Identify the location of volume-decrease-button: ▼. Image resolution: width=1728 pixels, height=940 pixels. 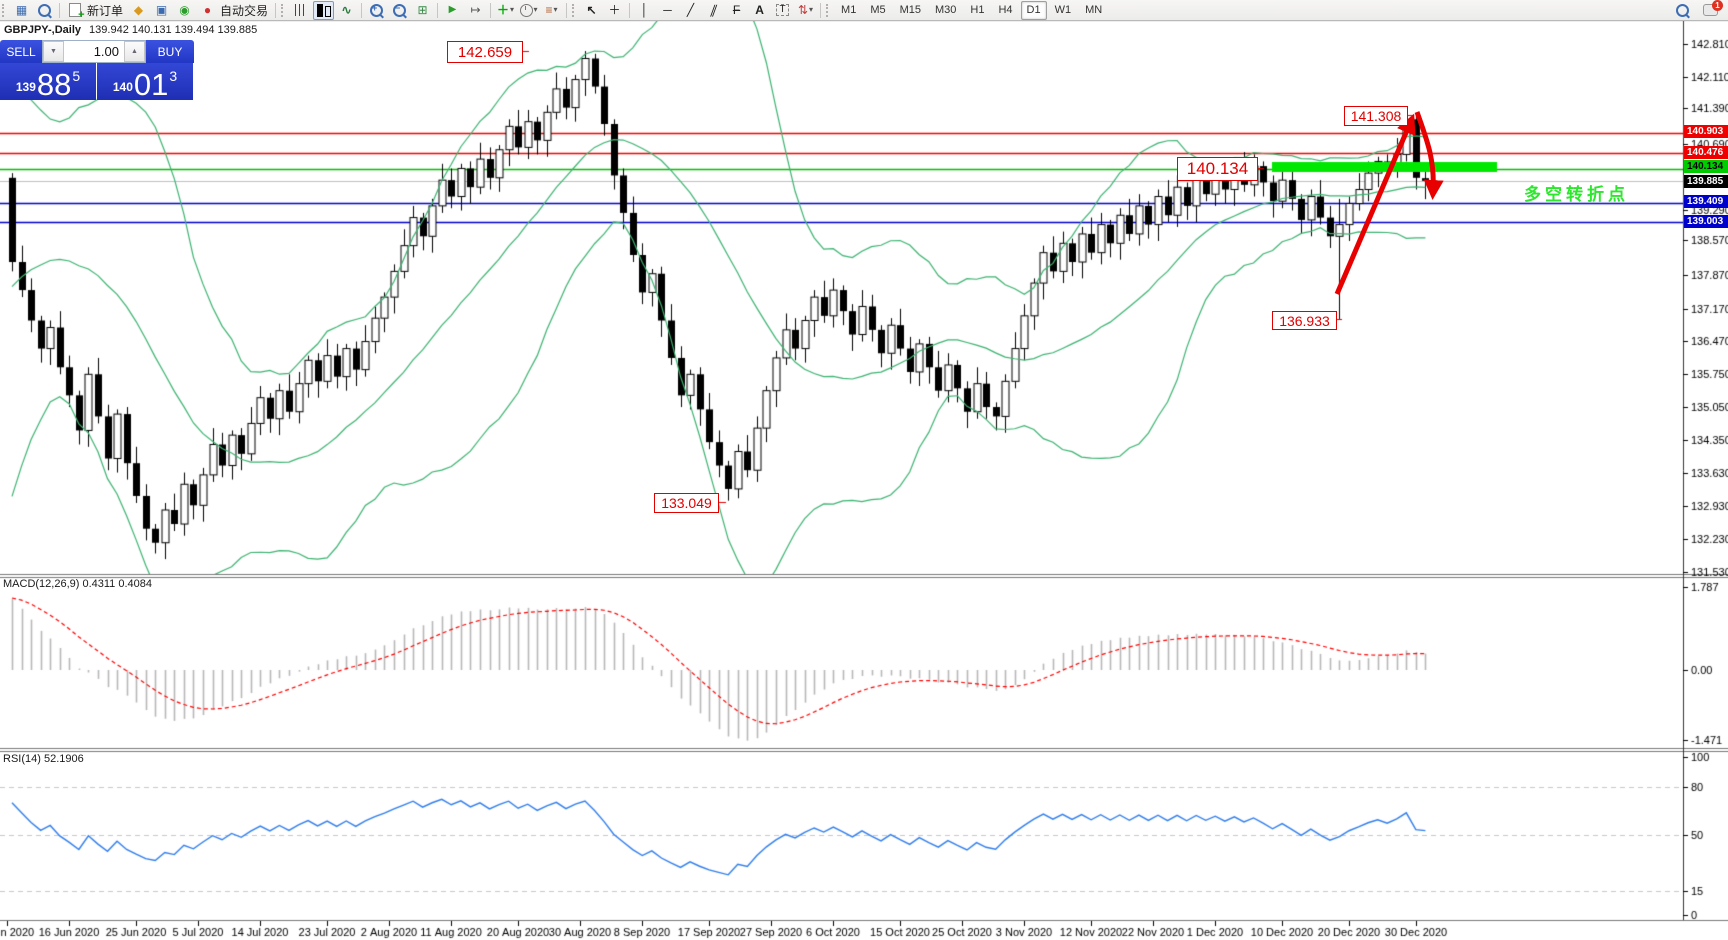
(53, 51).